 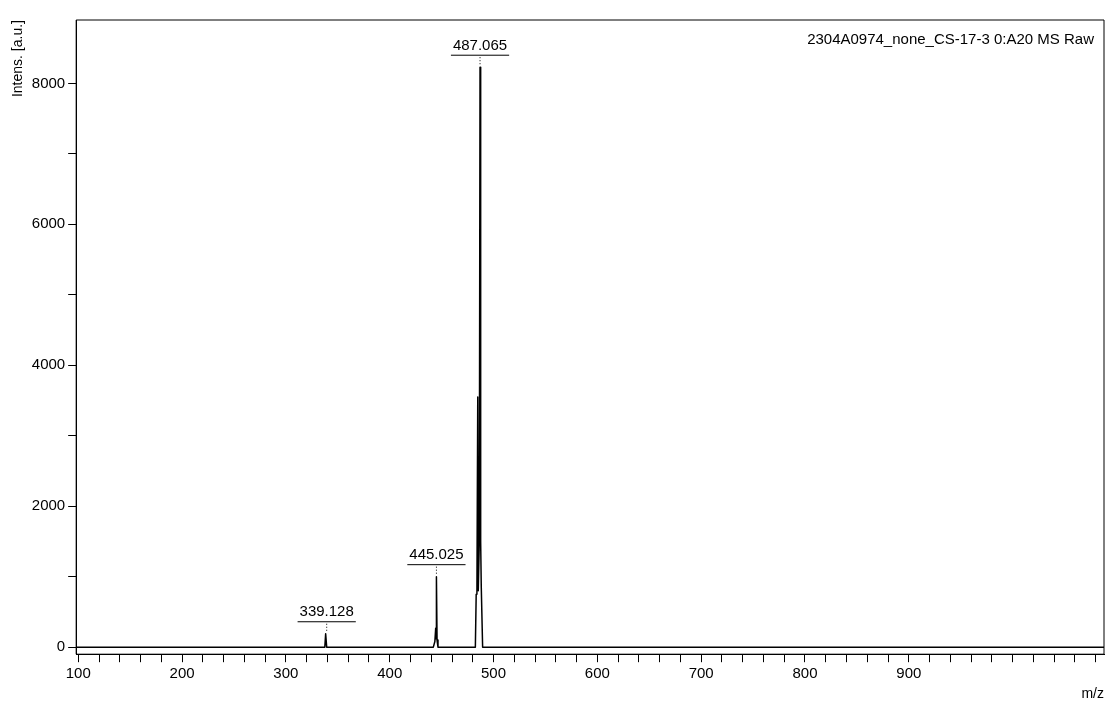 What do you see at coordinates (61, 646) in the screenshot?
I see `y-tick-label: 0` at bounding box center [61, 646].